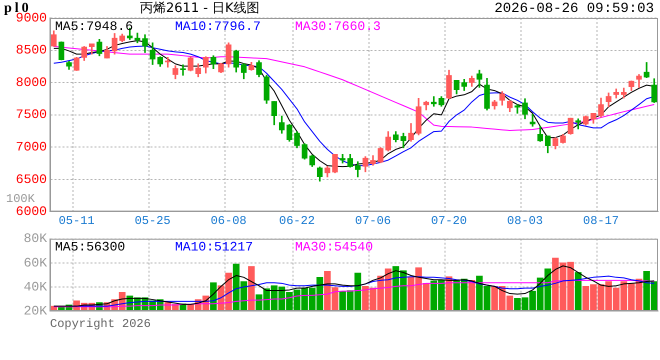  I want to click on x-tick-label: 08-03, so click(525, 221).